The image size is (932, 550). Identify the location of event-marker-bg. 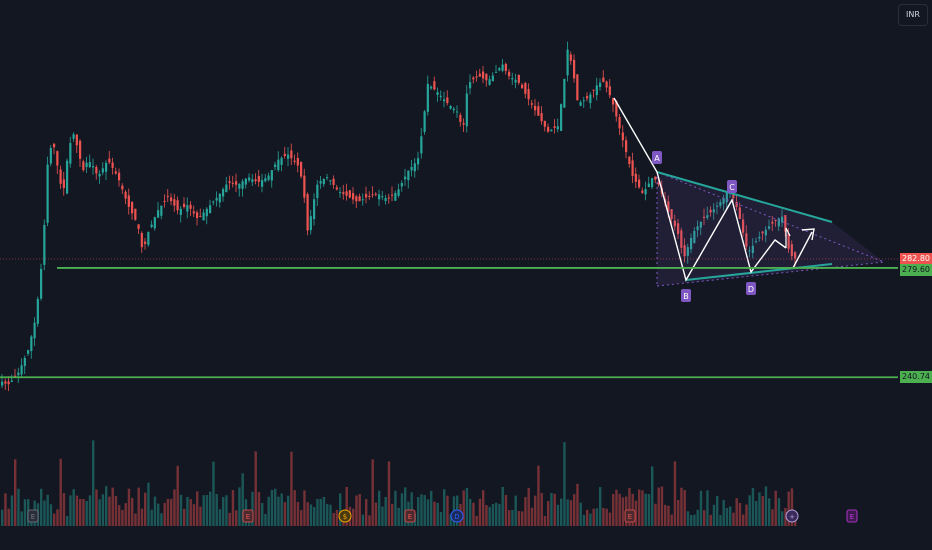
(457, 516).